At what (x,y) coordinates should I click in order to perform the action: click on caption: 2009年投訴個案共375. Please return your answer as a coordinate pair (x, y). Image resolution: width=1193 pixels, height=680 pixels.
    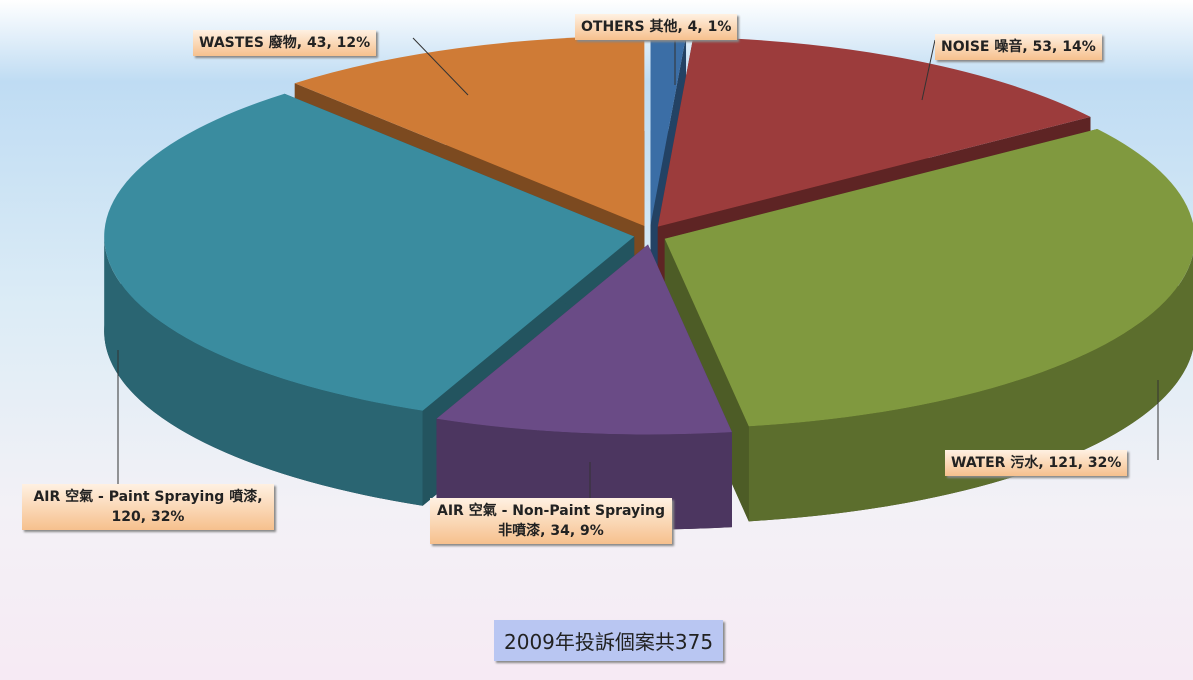
    Looking at the image, I should click on (609, 640).